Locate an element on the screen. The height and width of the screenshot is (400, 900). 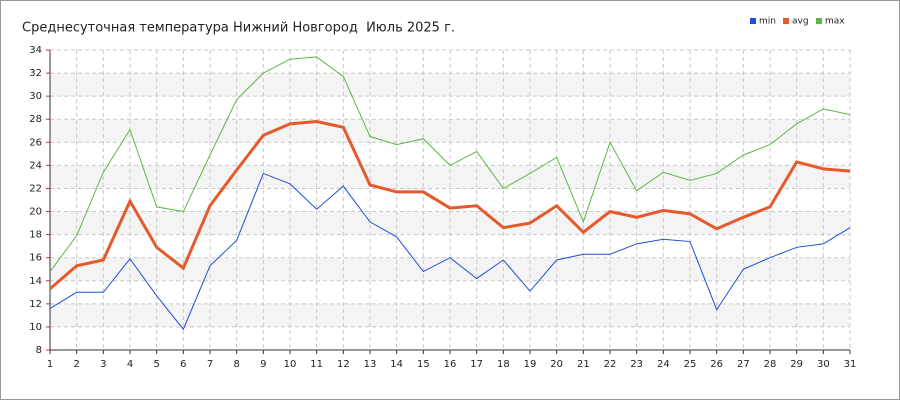
x-tick-label: 26 is located at coordinates (716, 364).